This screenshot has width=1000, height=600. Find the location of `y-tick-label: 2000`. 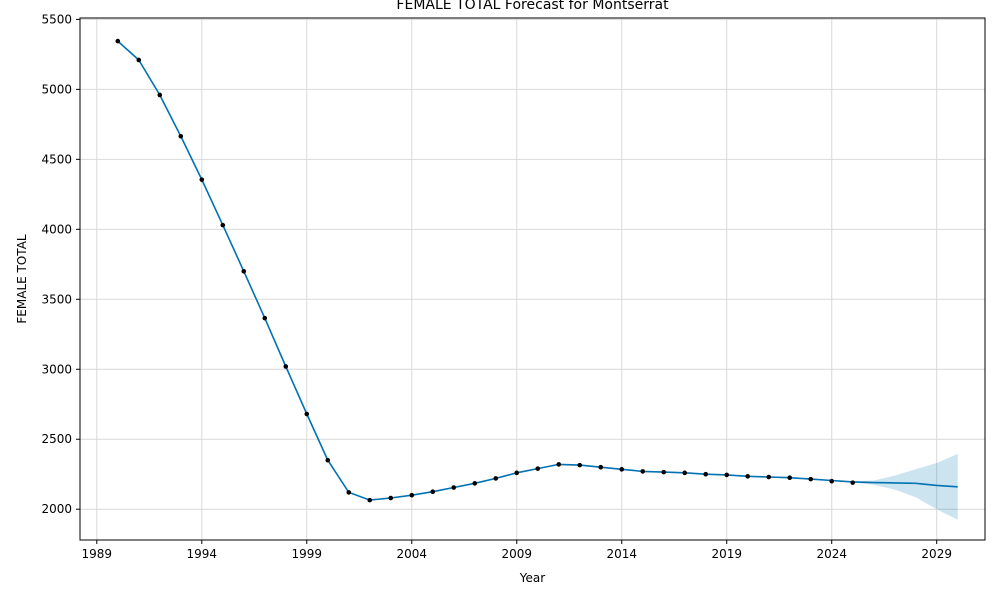

y-tick-label: 2000 is located at coordinates (56, 509).